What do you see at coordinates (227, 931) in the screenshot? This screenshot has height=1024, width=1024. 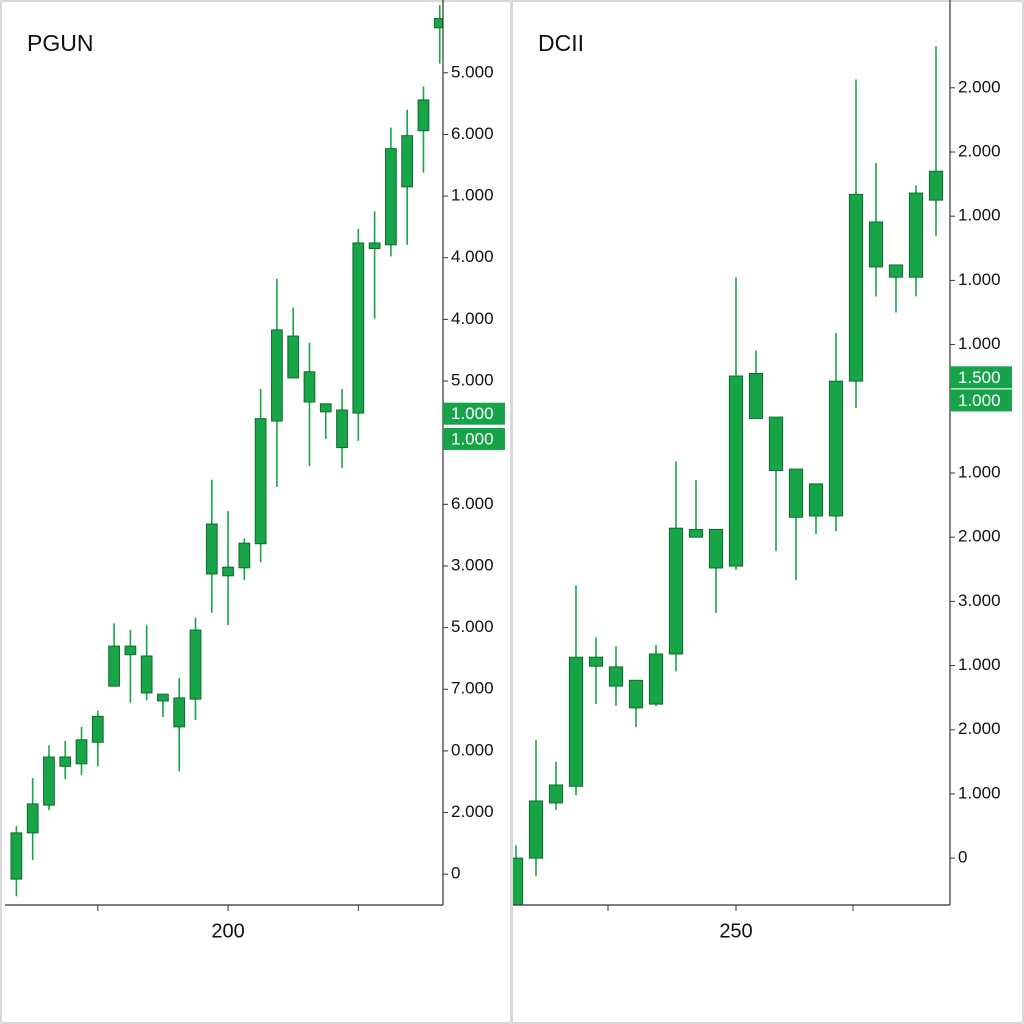 I see `x-tick-label: 200` at bounding box center [227, 931].